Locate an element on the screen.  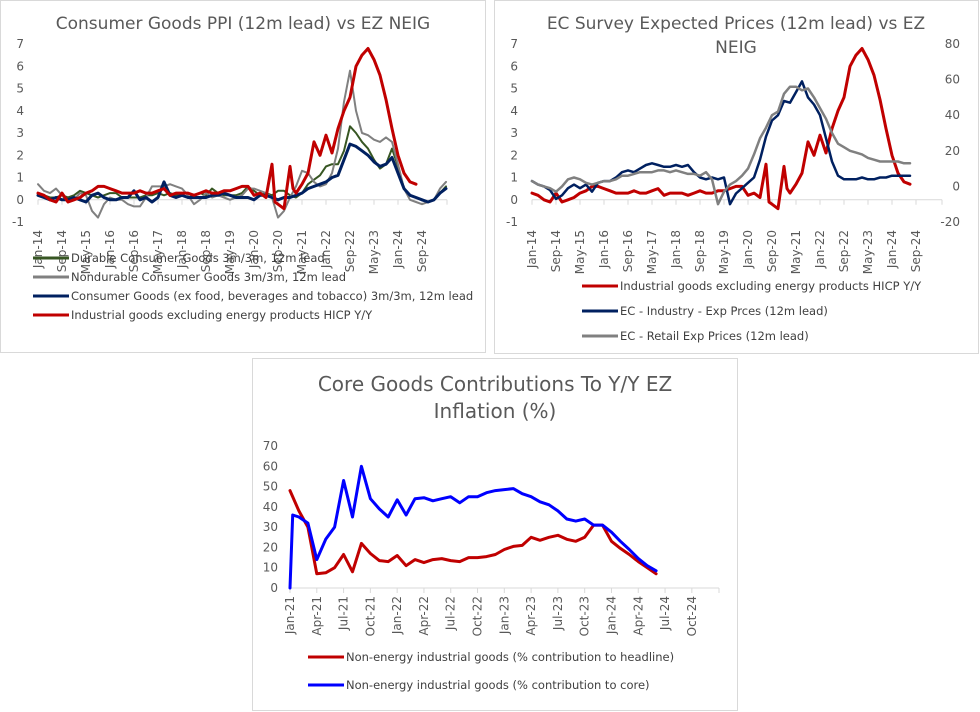
x-tick-label: Apr-22 is located at coordinates (424, 616).